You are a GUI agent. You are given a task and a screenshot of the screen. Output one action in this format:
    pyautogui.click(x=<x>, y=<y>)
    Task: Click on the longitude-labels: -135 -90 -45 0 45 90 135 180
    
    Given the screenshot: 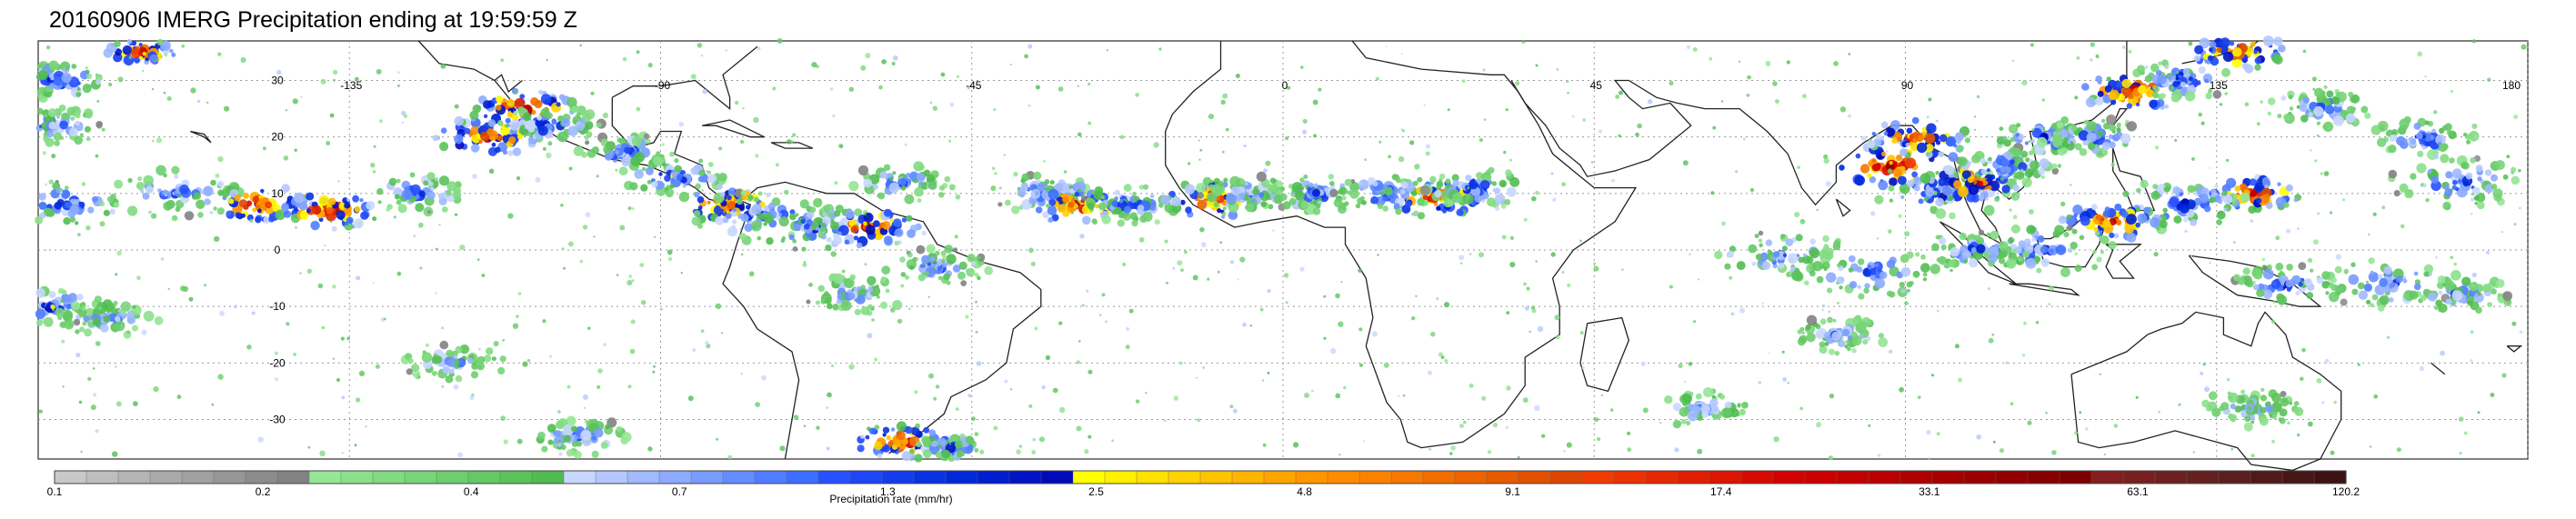 What is the action you would take?
    pyautogui.click(x=1430, y=85)
    